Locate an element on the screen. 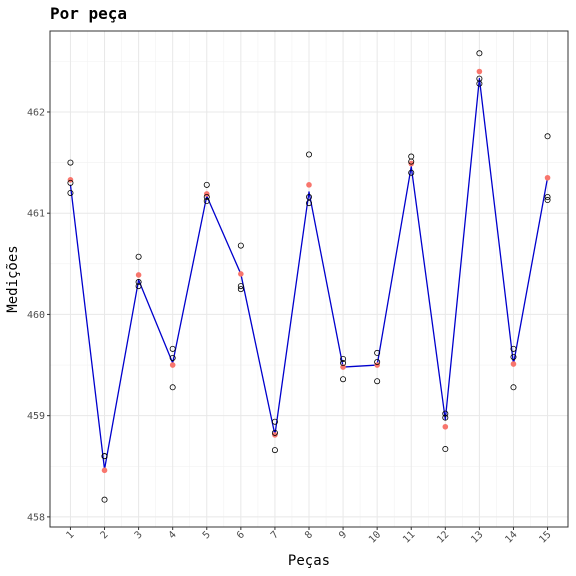 The height and width of the screenshot is (576, 576). x-tick-label: 8 is located at coordinates (309, 535).